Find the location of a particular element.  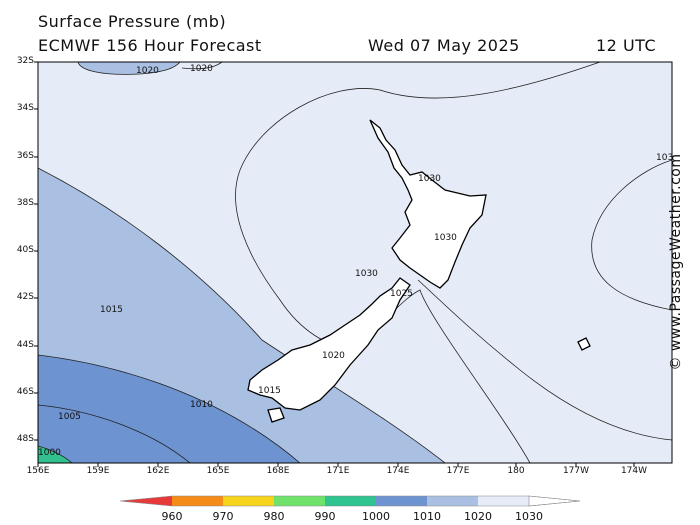

lon-label: 168E is located at coordinates (278, 471).